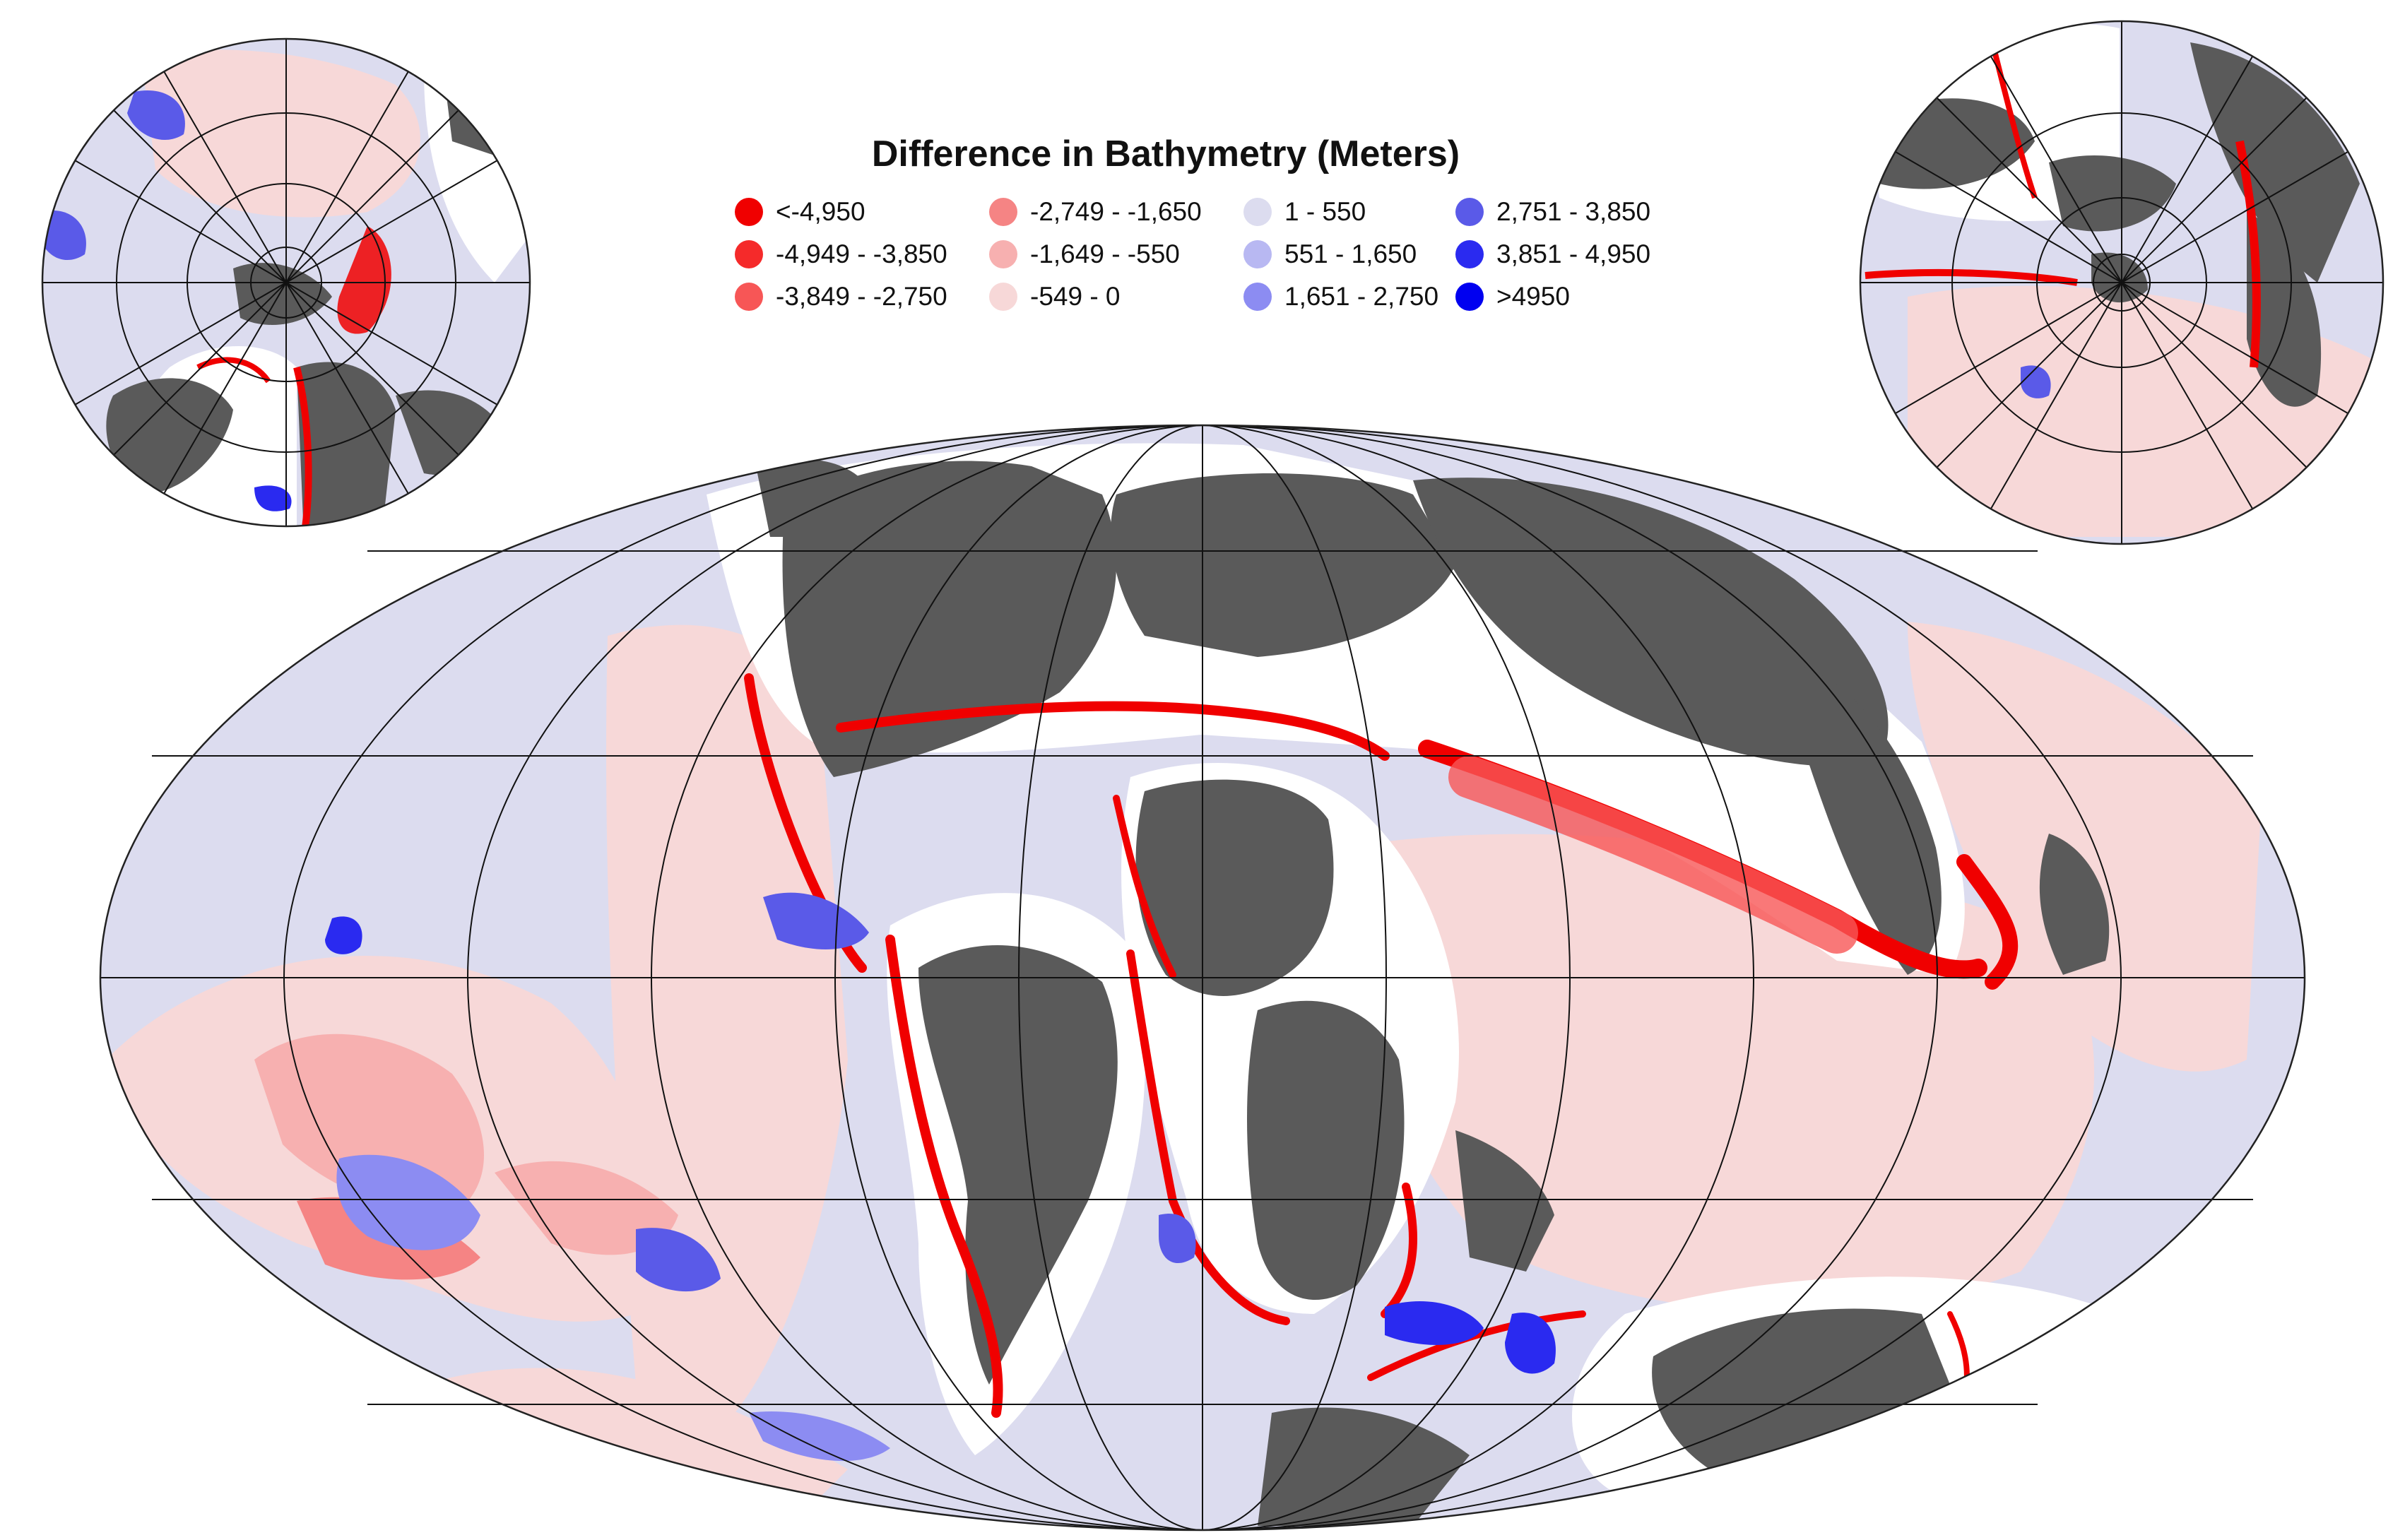 The width and height of the screenshot is (2405, 1540). I want to click on south-polar-inset, so click(2122, 282).